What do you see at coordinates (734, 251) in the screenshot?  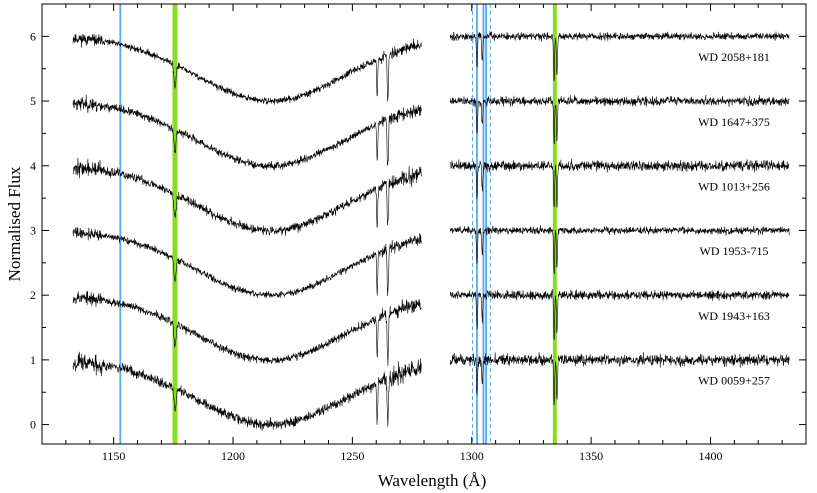 I see `series-label-3: WD 1953-715` at bounding box center [734, 251].